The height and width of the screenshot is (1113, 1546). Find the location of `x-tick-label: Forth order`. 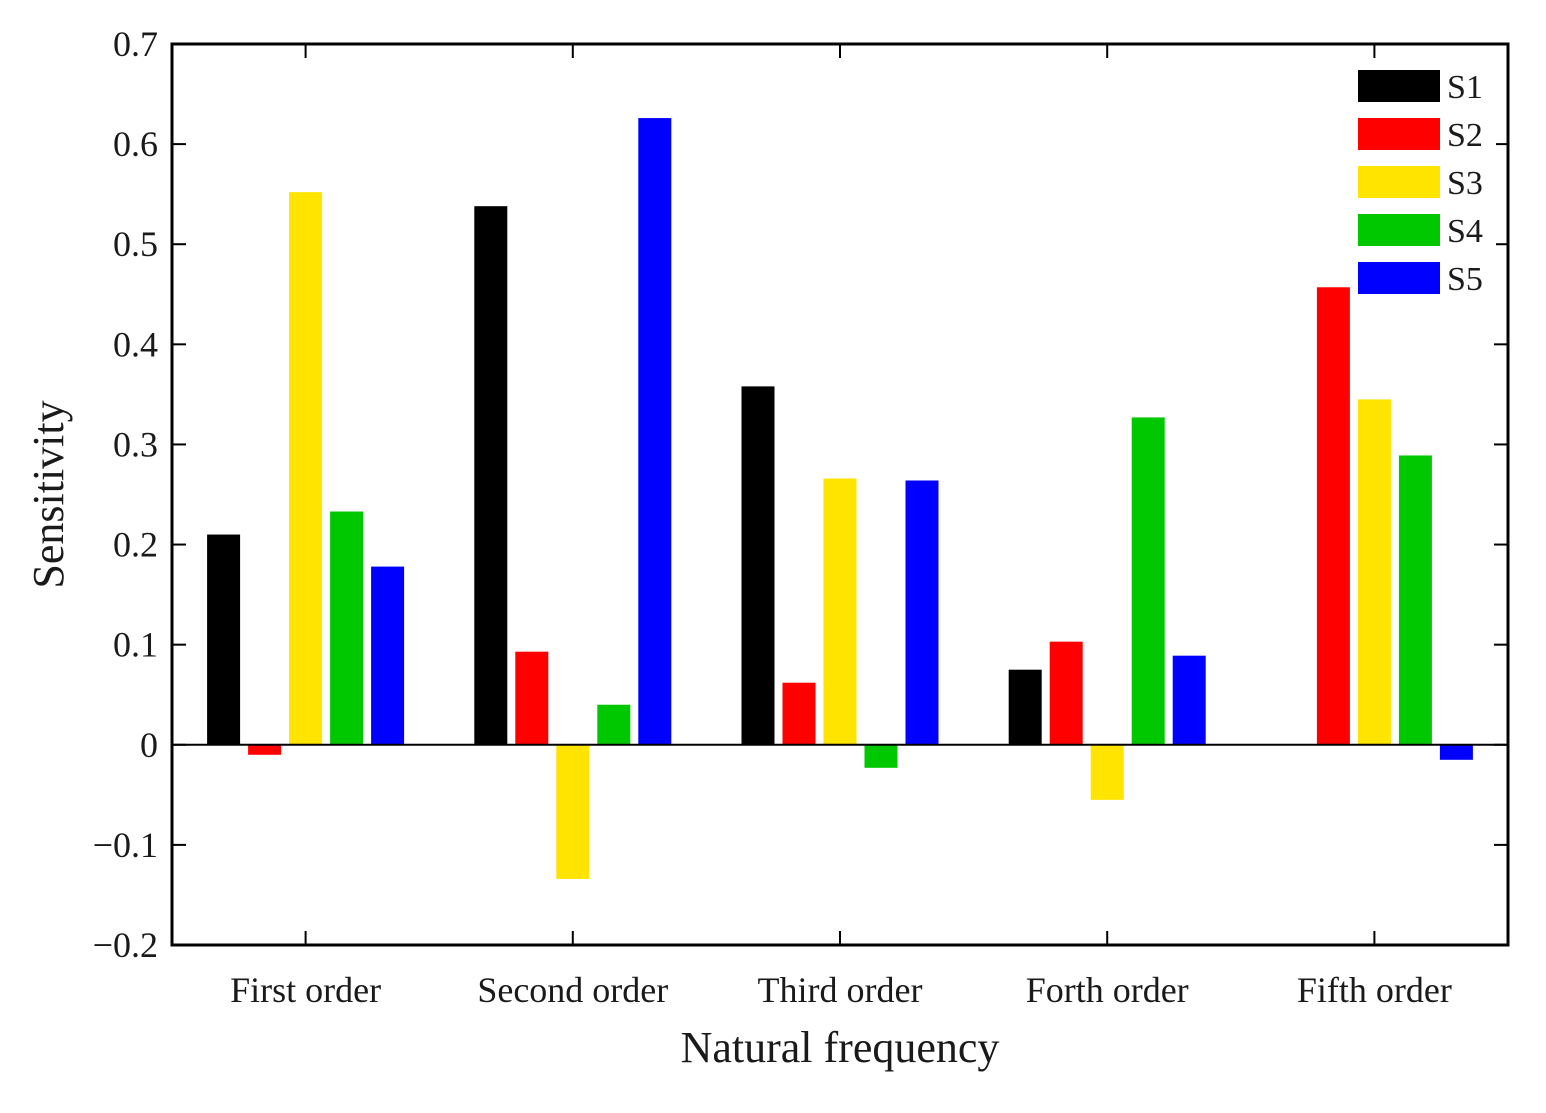

x-tick-label: Forth order is located at coordinates (1107, 990).